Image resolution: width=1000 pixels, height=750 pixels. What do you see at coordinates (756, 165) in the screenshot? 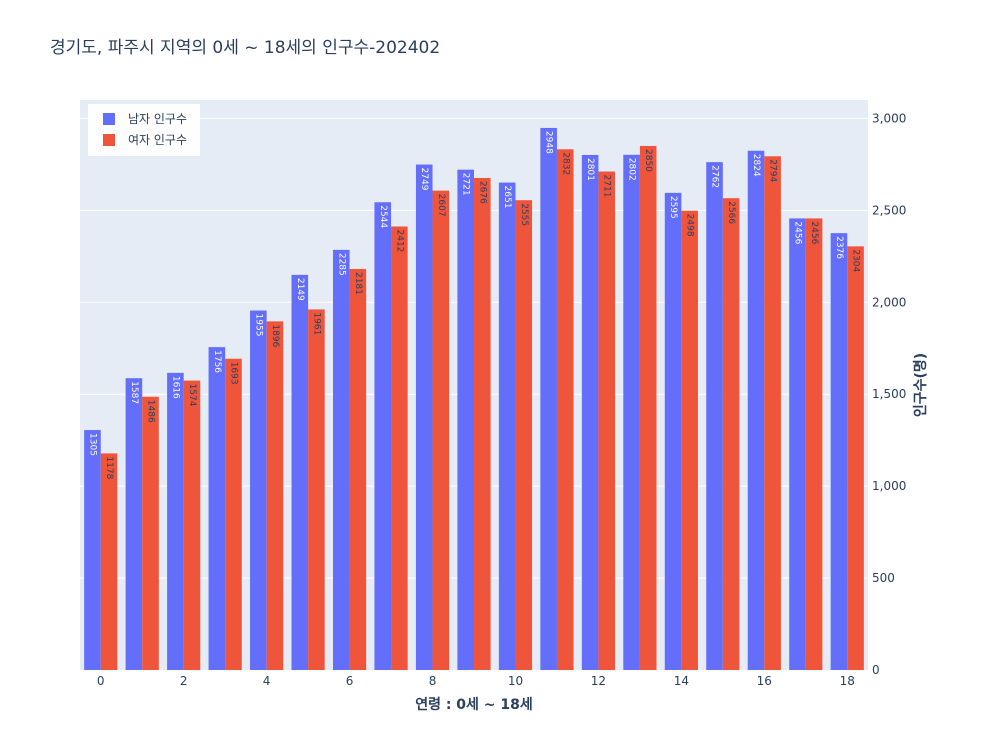
I see `bar-value-label: 2824` at bounding box center [756, 165].